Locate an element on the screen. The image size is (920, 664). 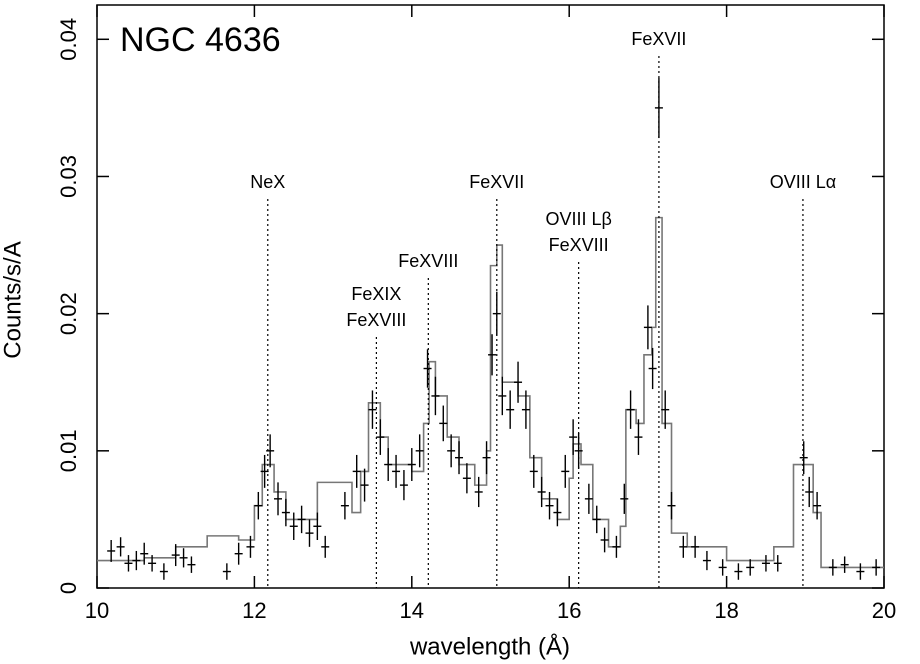
y-tick-label: 0.03 is located at coordinates (68, 176).